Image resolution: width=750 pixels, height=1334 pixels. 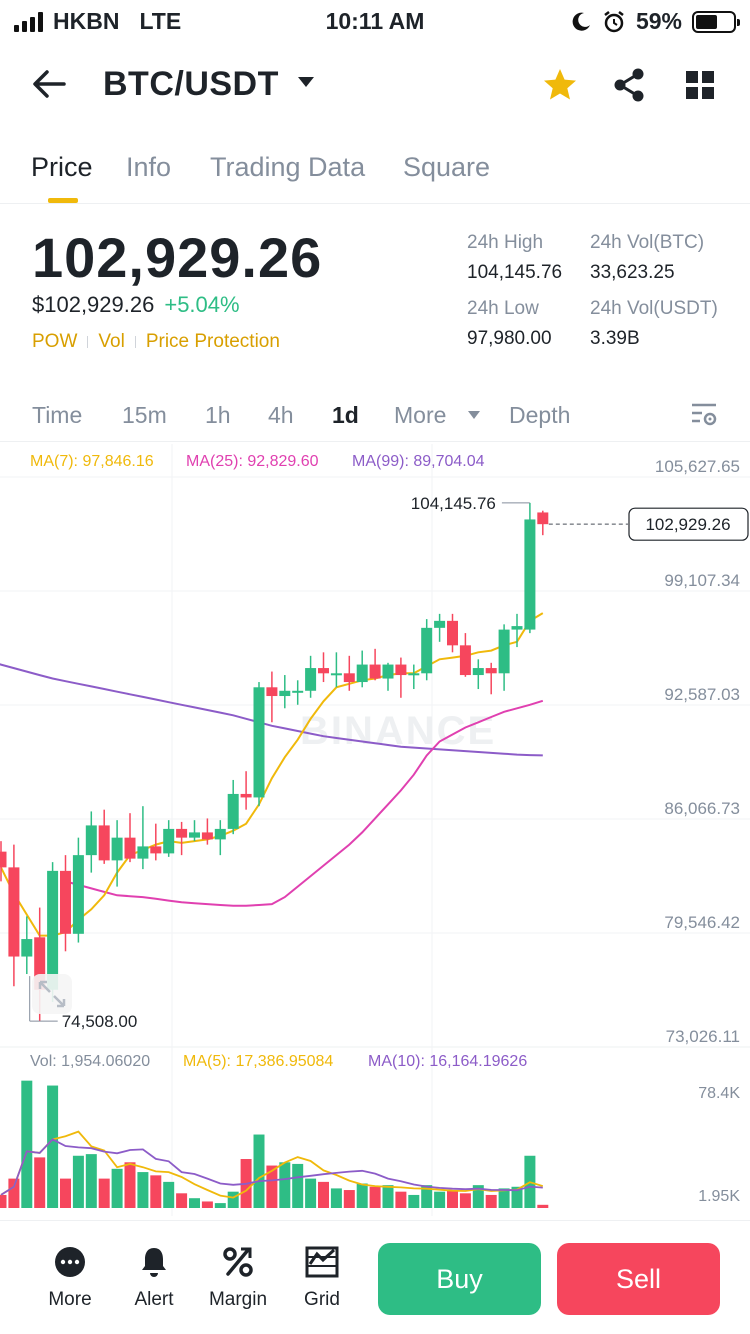 What do you see at coordinates (420, 415) in the screenshot?
I see `interval-more: More` at bounding box center [420, 415].